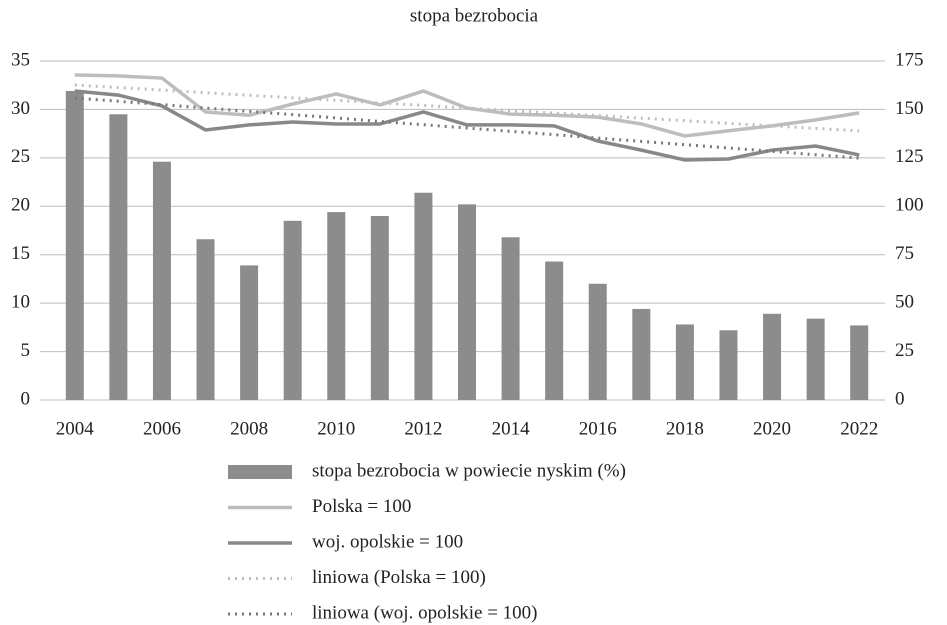  Describe the element at coordinates (75, 428) in the screenshot. I see `x-tick-label: 2004` at that location.